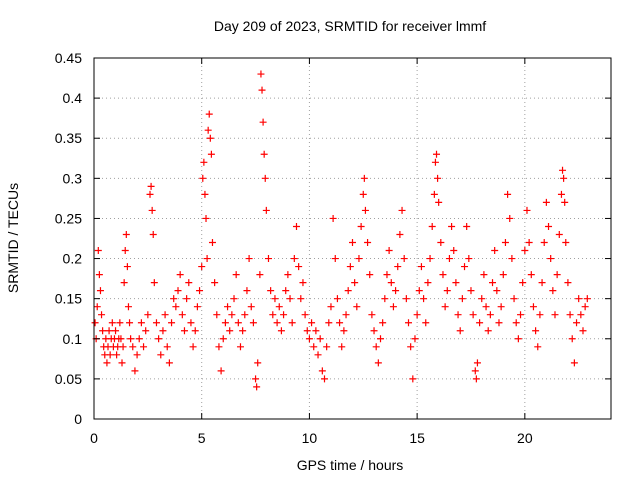 The width and height of the screenshot is (640, 480). I want to click on x-axis-title: GPS time / hours, so click(350, 465).